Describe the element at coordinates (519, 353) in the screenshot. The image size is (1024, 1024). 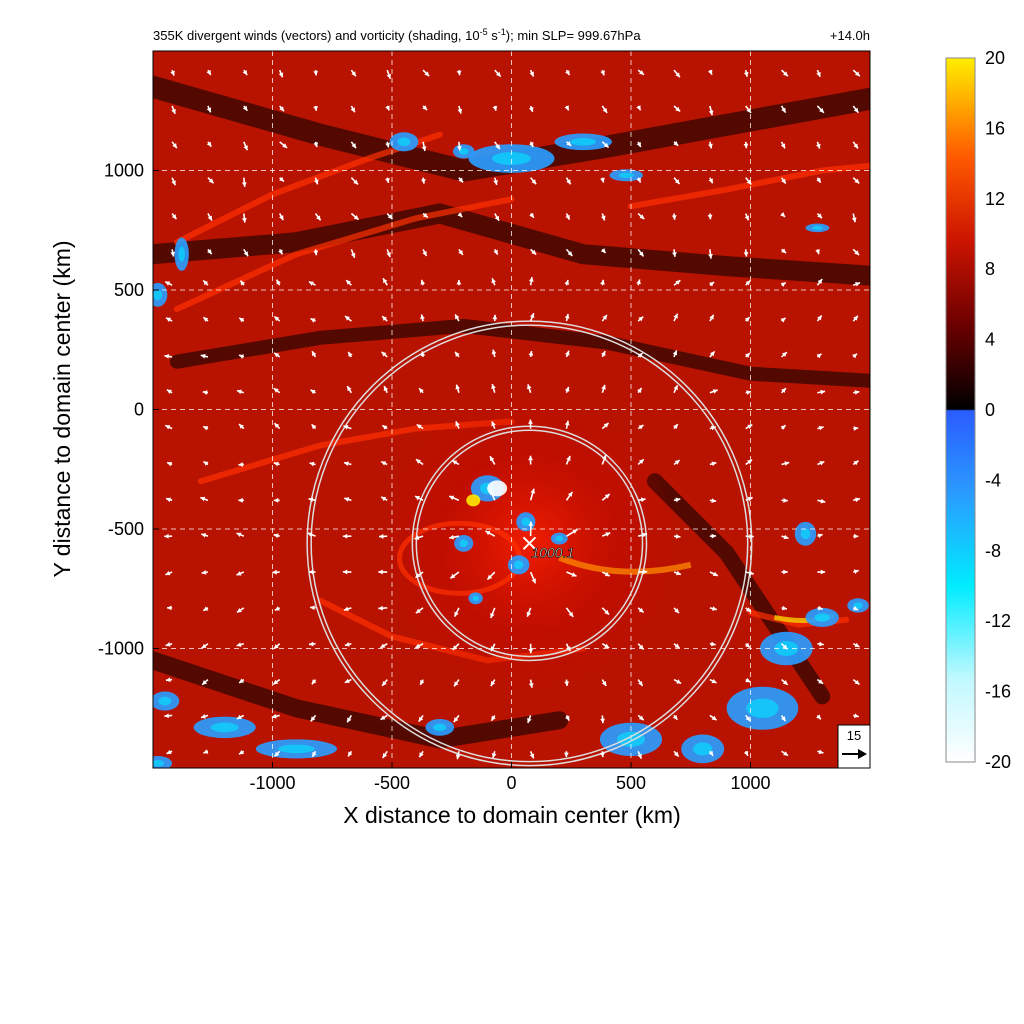
I see `low-vorticity-band` at that location.